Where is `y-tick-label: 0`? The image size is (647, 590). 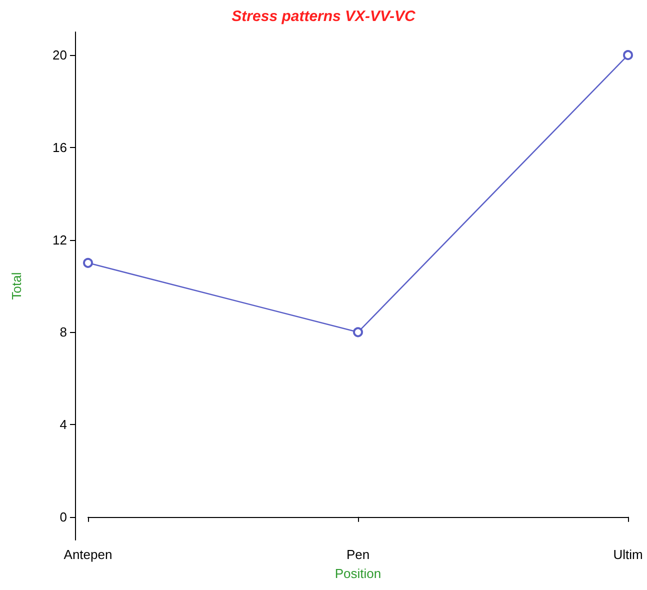
y-tick-label: 0 is located at coordinates (63, 516).